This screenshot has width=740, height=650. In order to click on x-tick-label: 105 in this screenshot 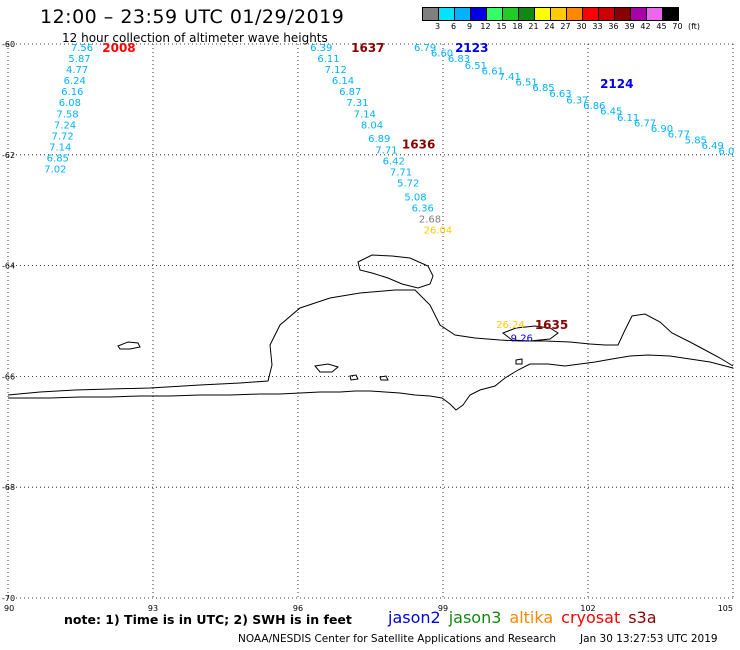, I will do `click(725, 608)`.